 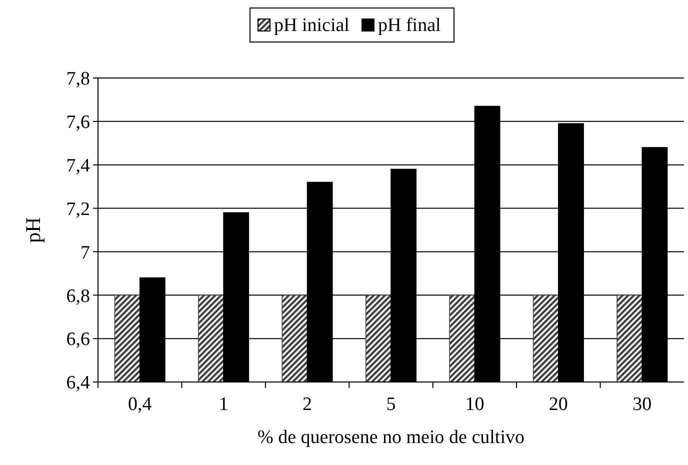 What do you see at coordinates (312, 25) in the screenshot?
I see `legend-label: pH inicial` at bounding box center [312, 25].